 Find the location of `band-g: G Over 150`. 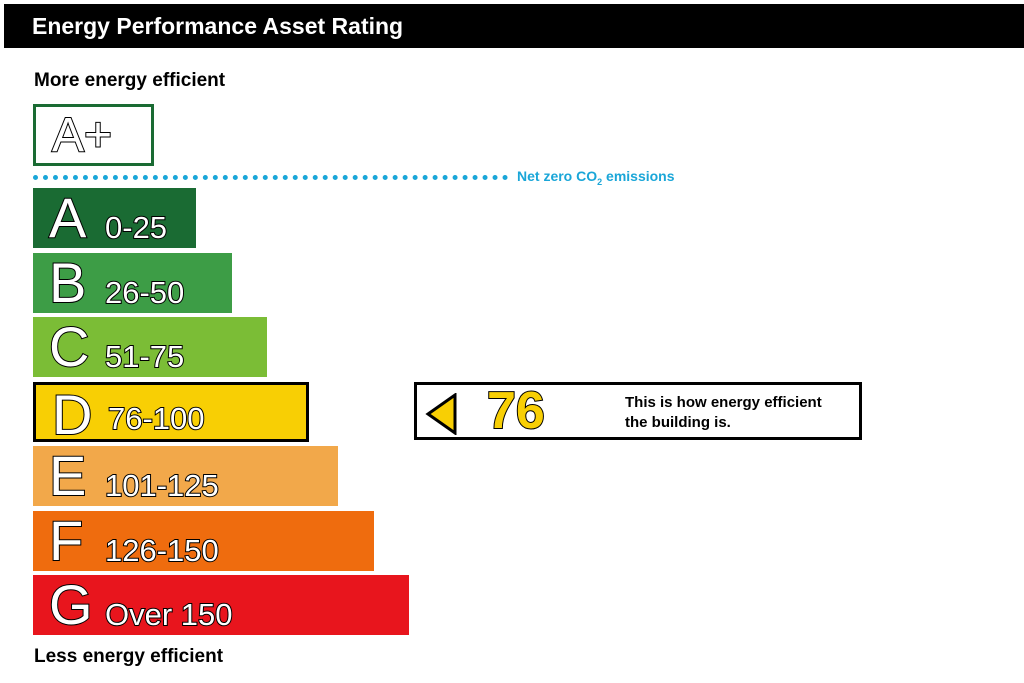

band-g: G Over 150 is located at coordinates (221, 605).